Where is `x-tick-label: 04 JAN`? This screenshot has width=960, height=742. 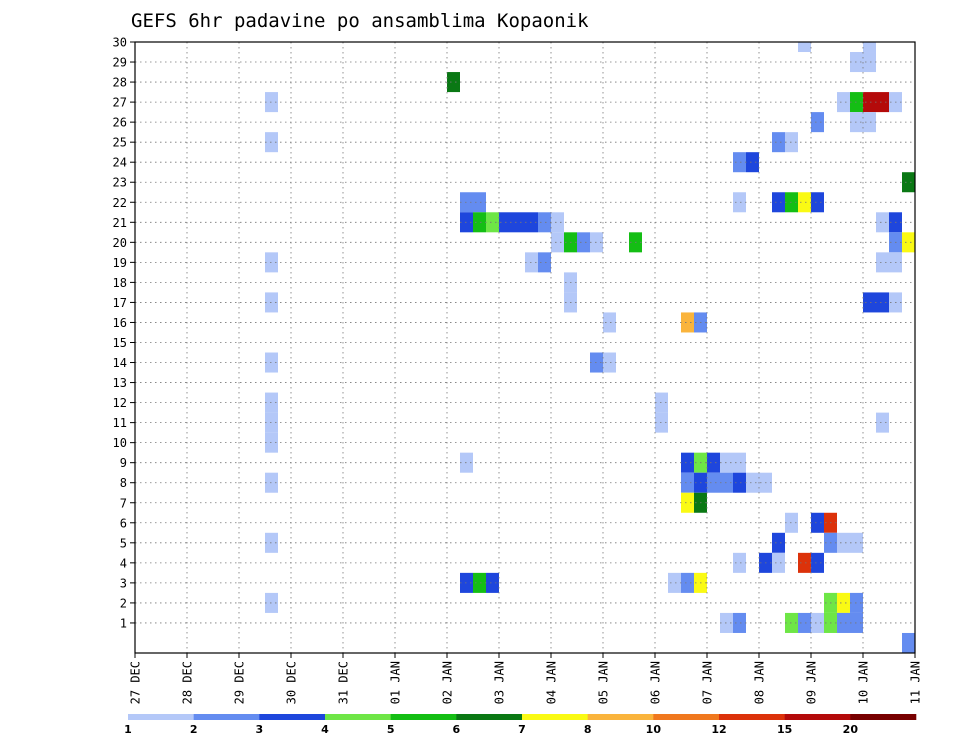 x-tick-label: 04 JAN is located at coordinates (552, 682).